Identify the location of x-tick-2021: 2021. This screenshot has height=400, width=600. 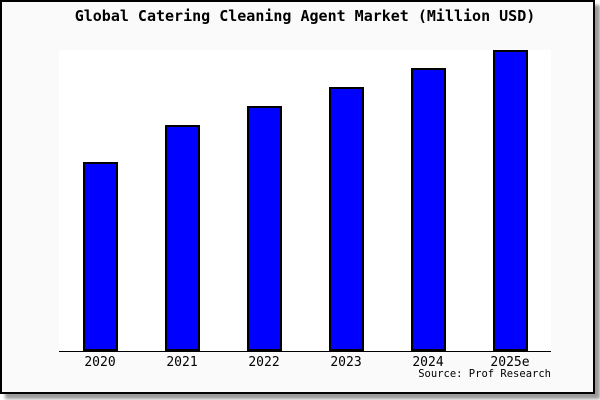
(182, 362).